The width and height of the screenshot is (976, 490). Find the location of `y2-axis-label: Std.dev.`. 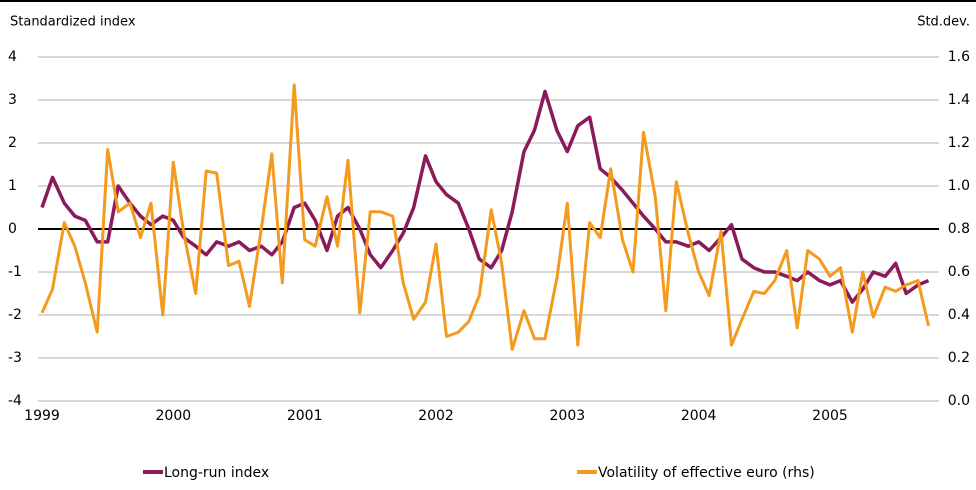

y2-axis-label: Std.dev. is located at coordinates (943, 22).